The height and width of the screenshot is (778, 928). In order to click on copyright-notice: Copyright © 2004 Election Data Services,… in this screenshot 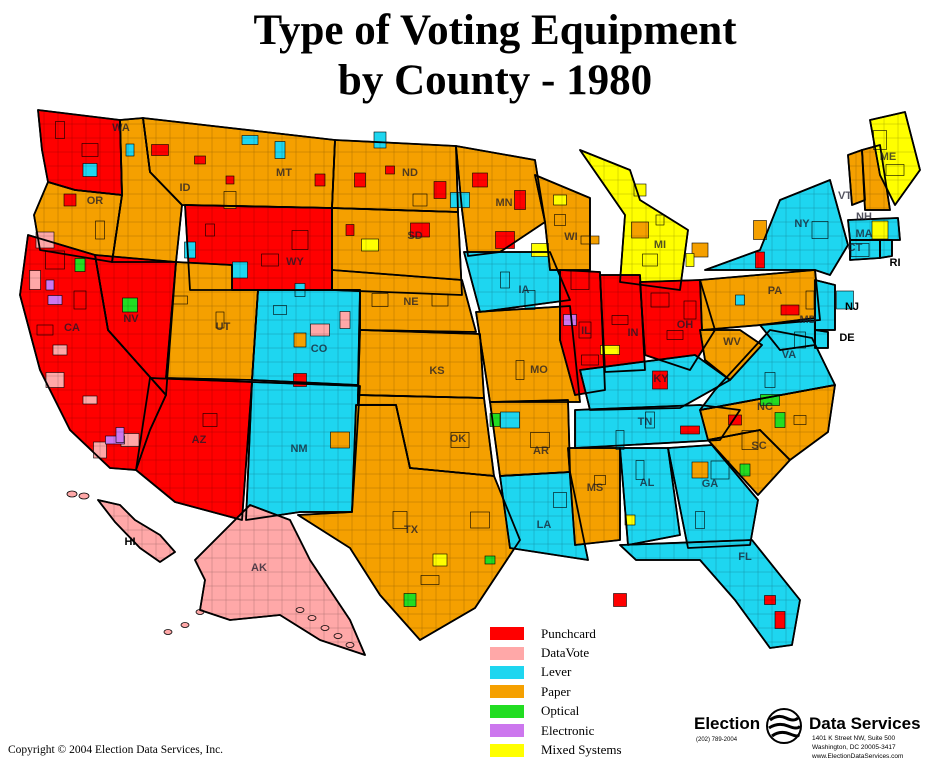, I will do `click(116, 750)`.